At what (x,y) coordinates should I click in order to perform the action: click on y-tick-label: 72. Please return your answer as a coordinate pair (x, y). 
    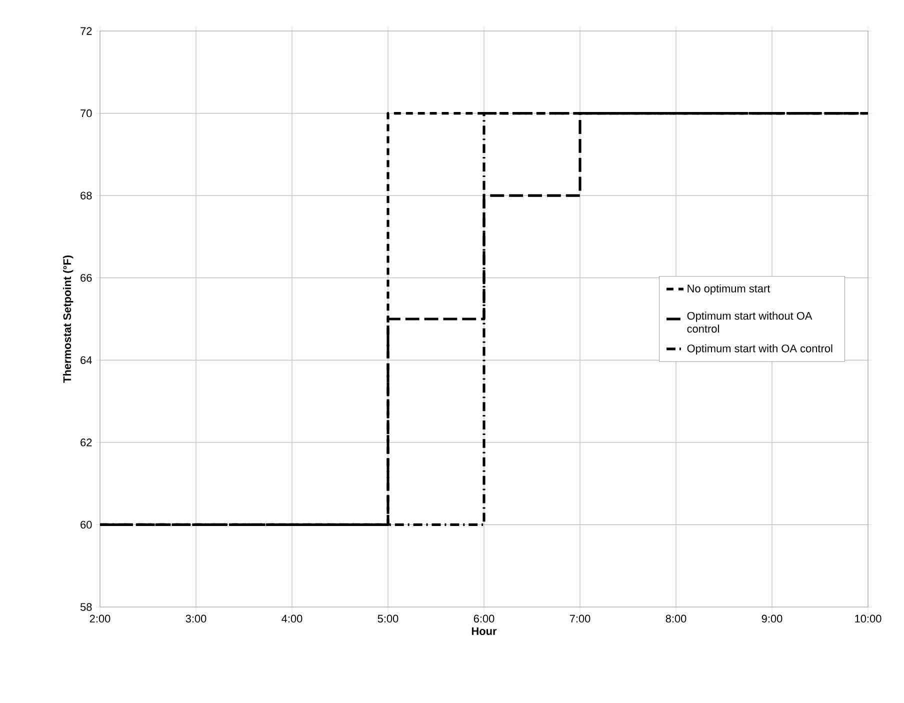
    Looking at the image, I should click on (86, 31).